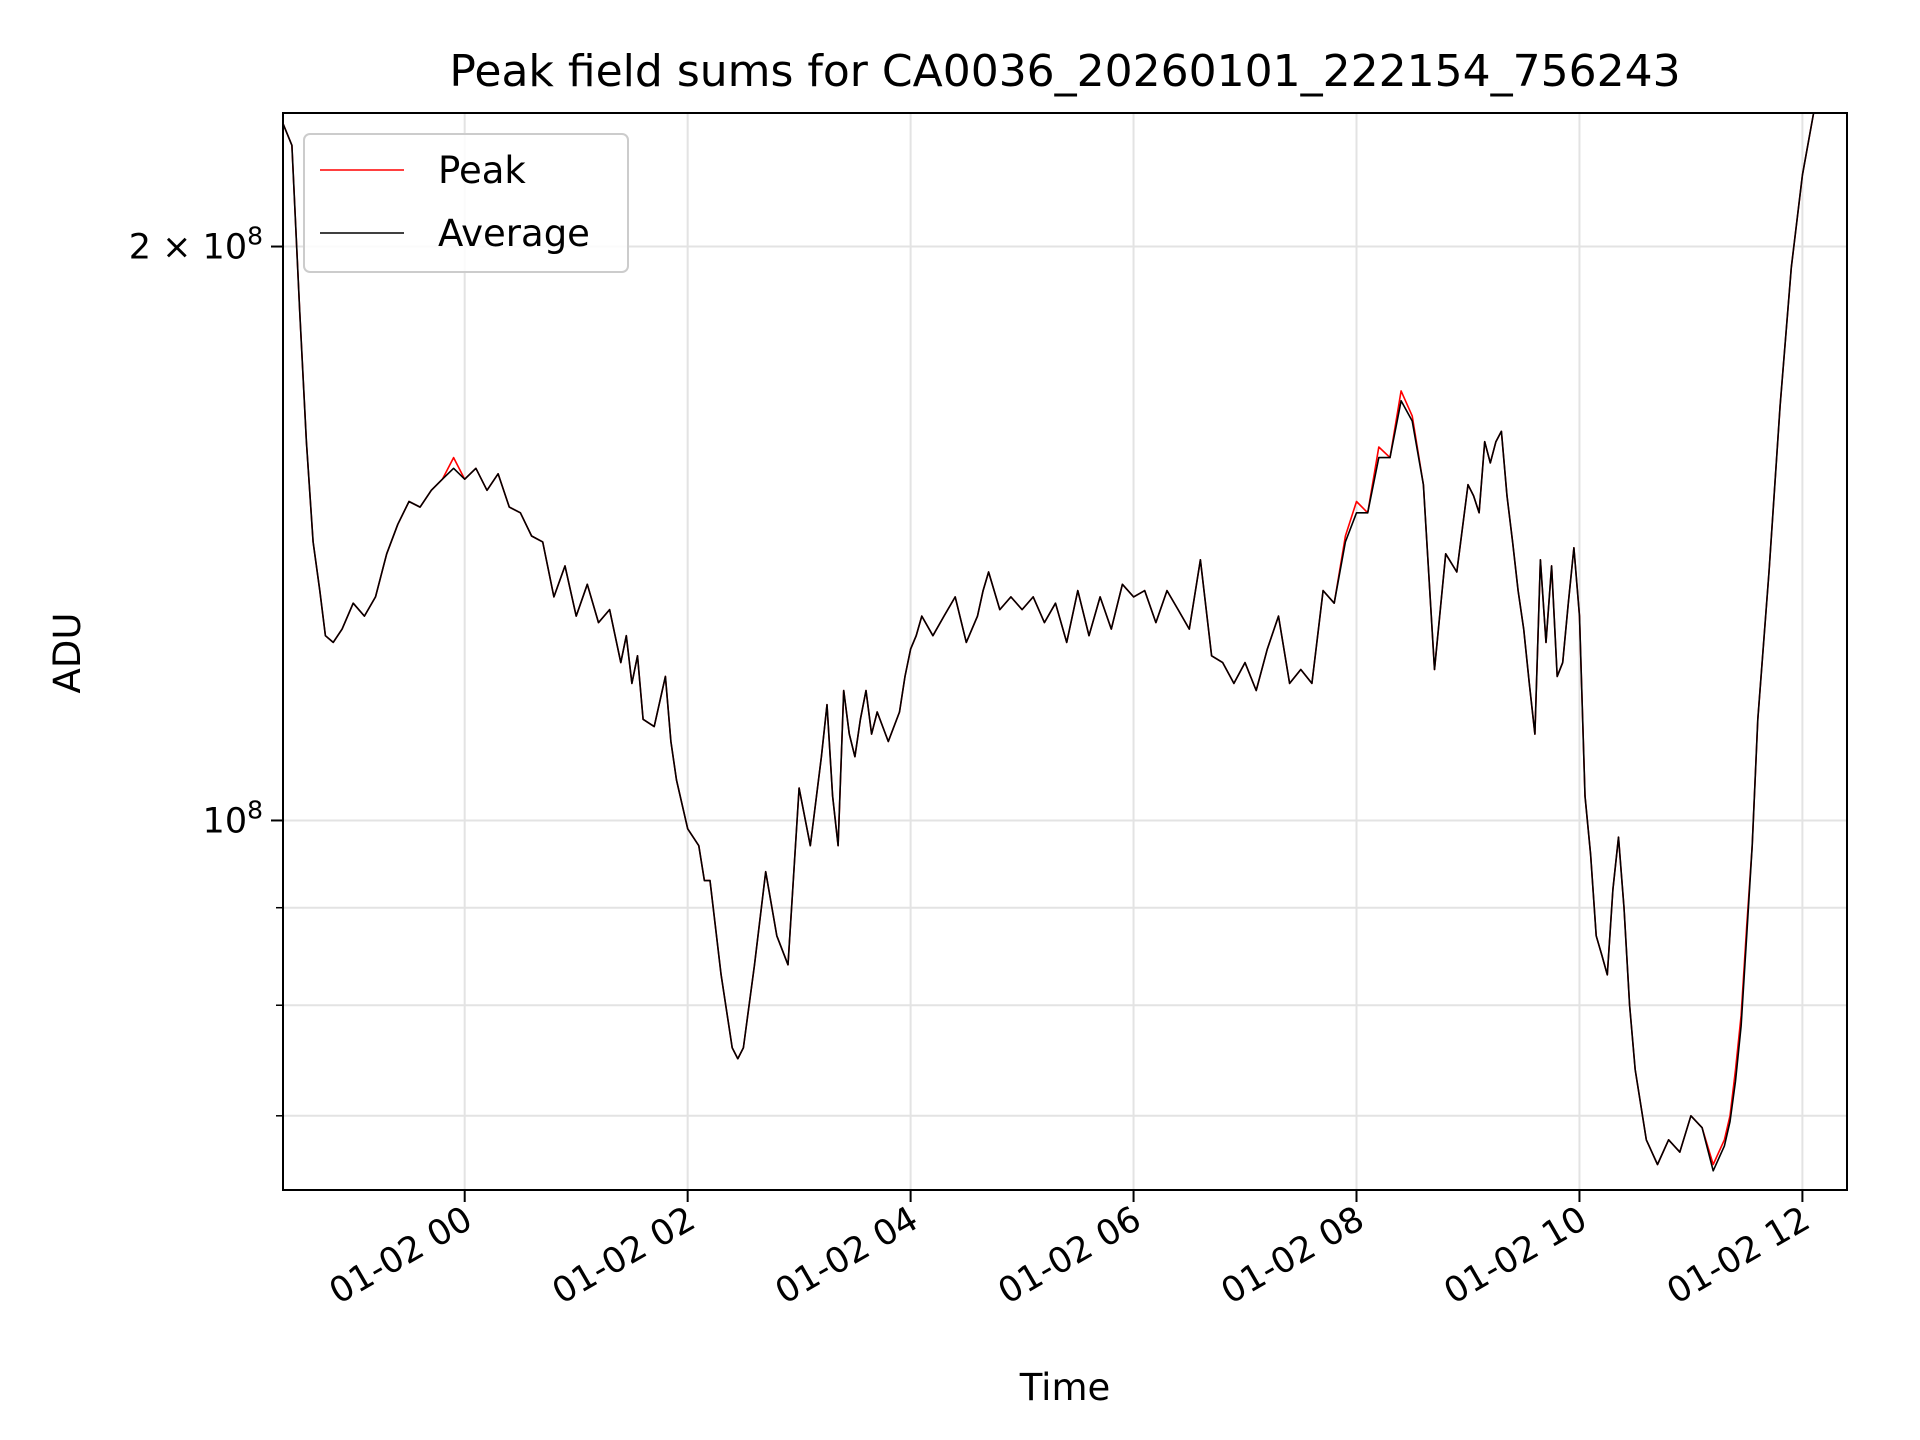 This screenshot has height=1440, width=1920. I want to click on y-tick-label: 2 × 108, so click(196, 245).